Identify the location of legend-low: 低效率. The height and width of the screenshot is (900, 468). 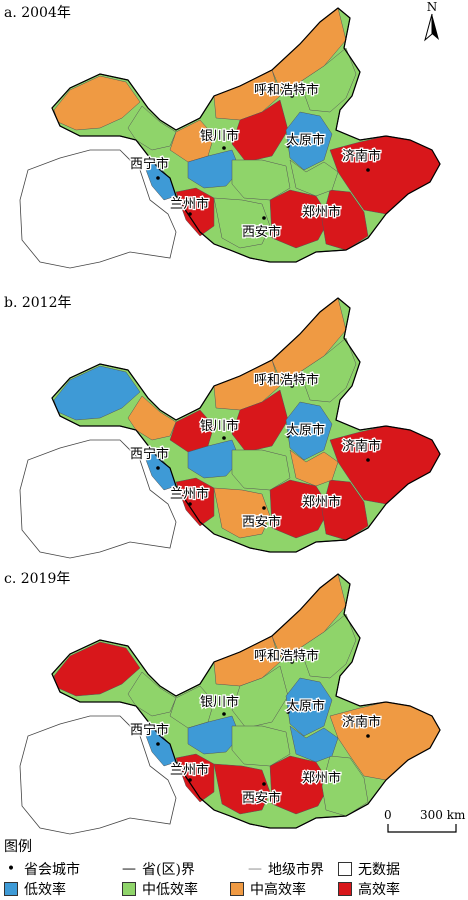
(35, 889).